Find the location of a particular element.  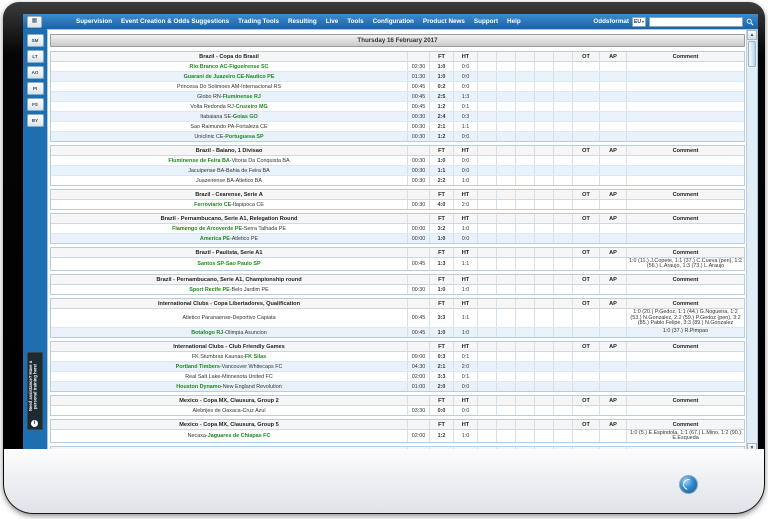

menu-item-help: Help is located at coordinates (514, 21).